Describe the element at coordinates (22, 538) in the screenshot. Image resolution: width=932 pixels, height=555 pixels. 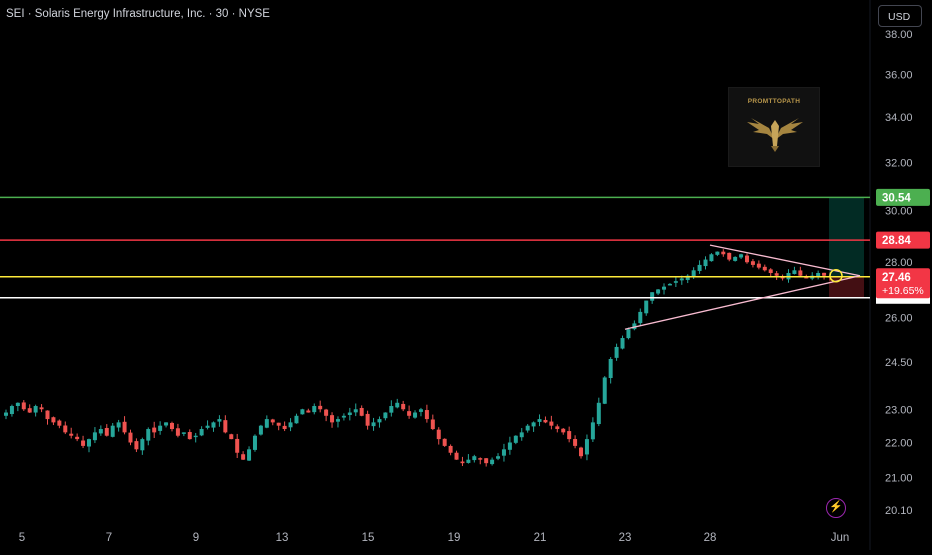
I see `x-tick-label: 5` at that location.